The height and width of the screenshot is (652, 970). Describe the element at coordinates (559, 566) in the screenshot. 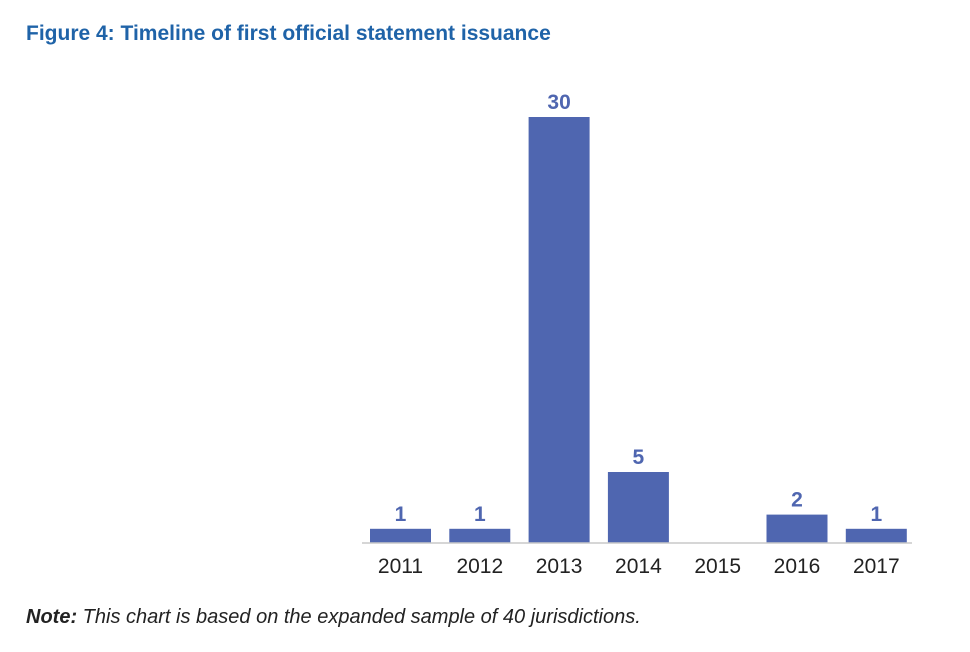

I see `x-tick-label-2013: 2013` at that location.